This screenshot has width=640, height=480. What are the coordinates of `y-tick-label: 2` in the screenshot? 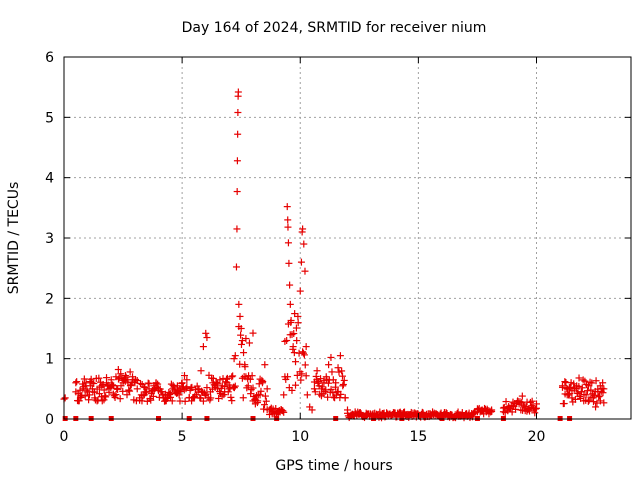 It's located at (49, 299).